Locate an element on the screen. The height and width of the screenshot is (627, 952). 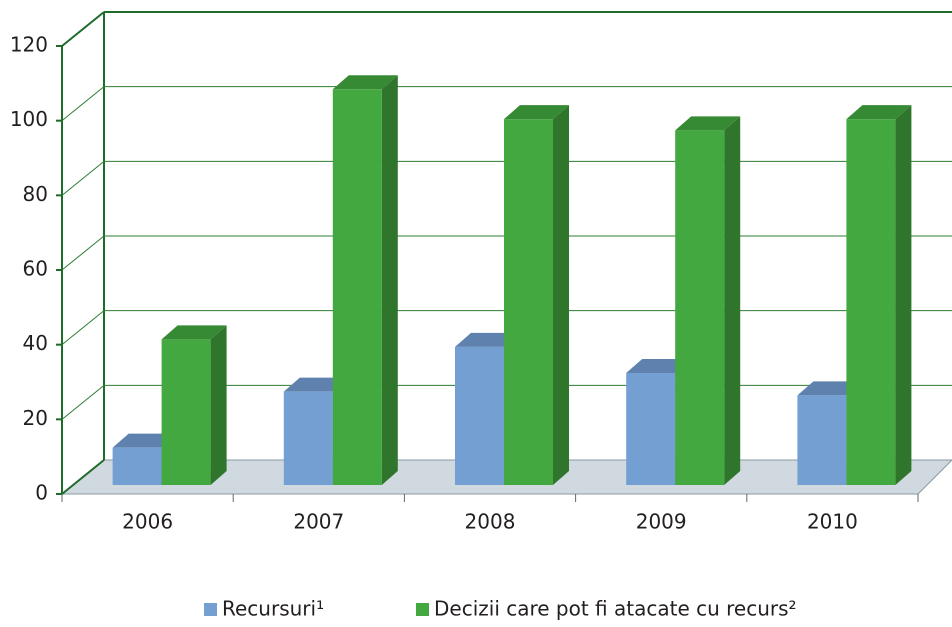
y-tick-label: 0 is located at coordinates (41, 493).